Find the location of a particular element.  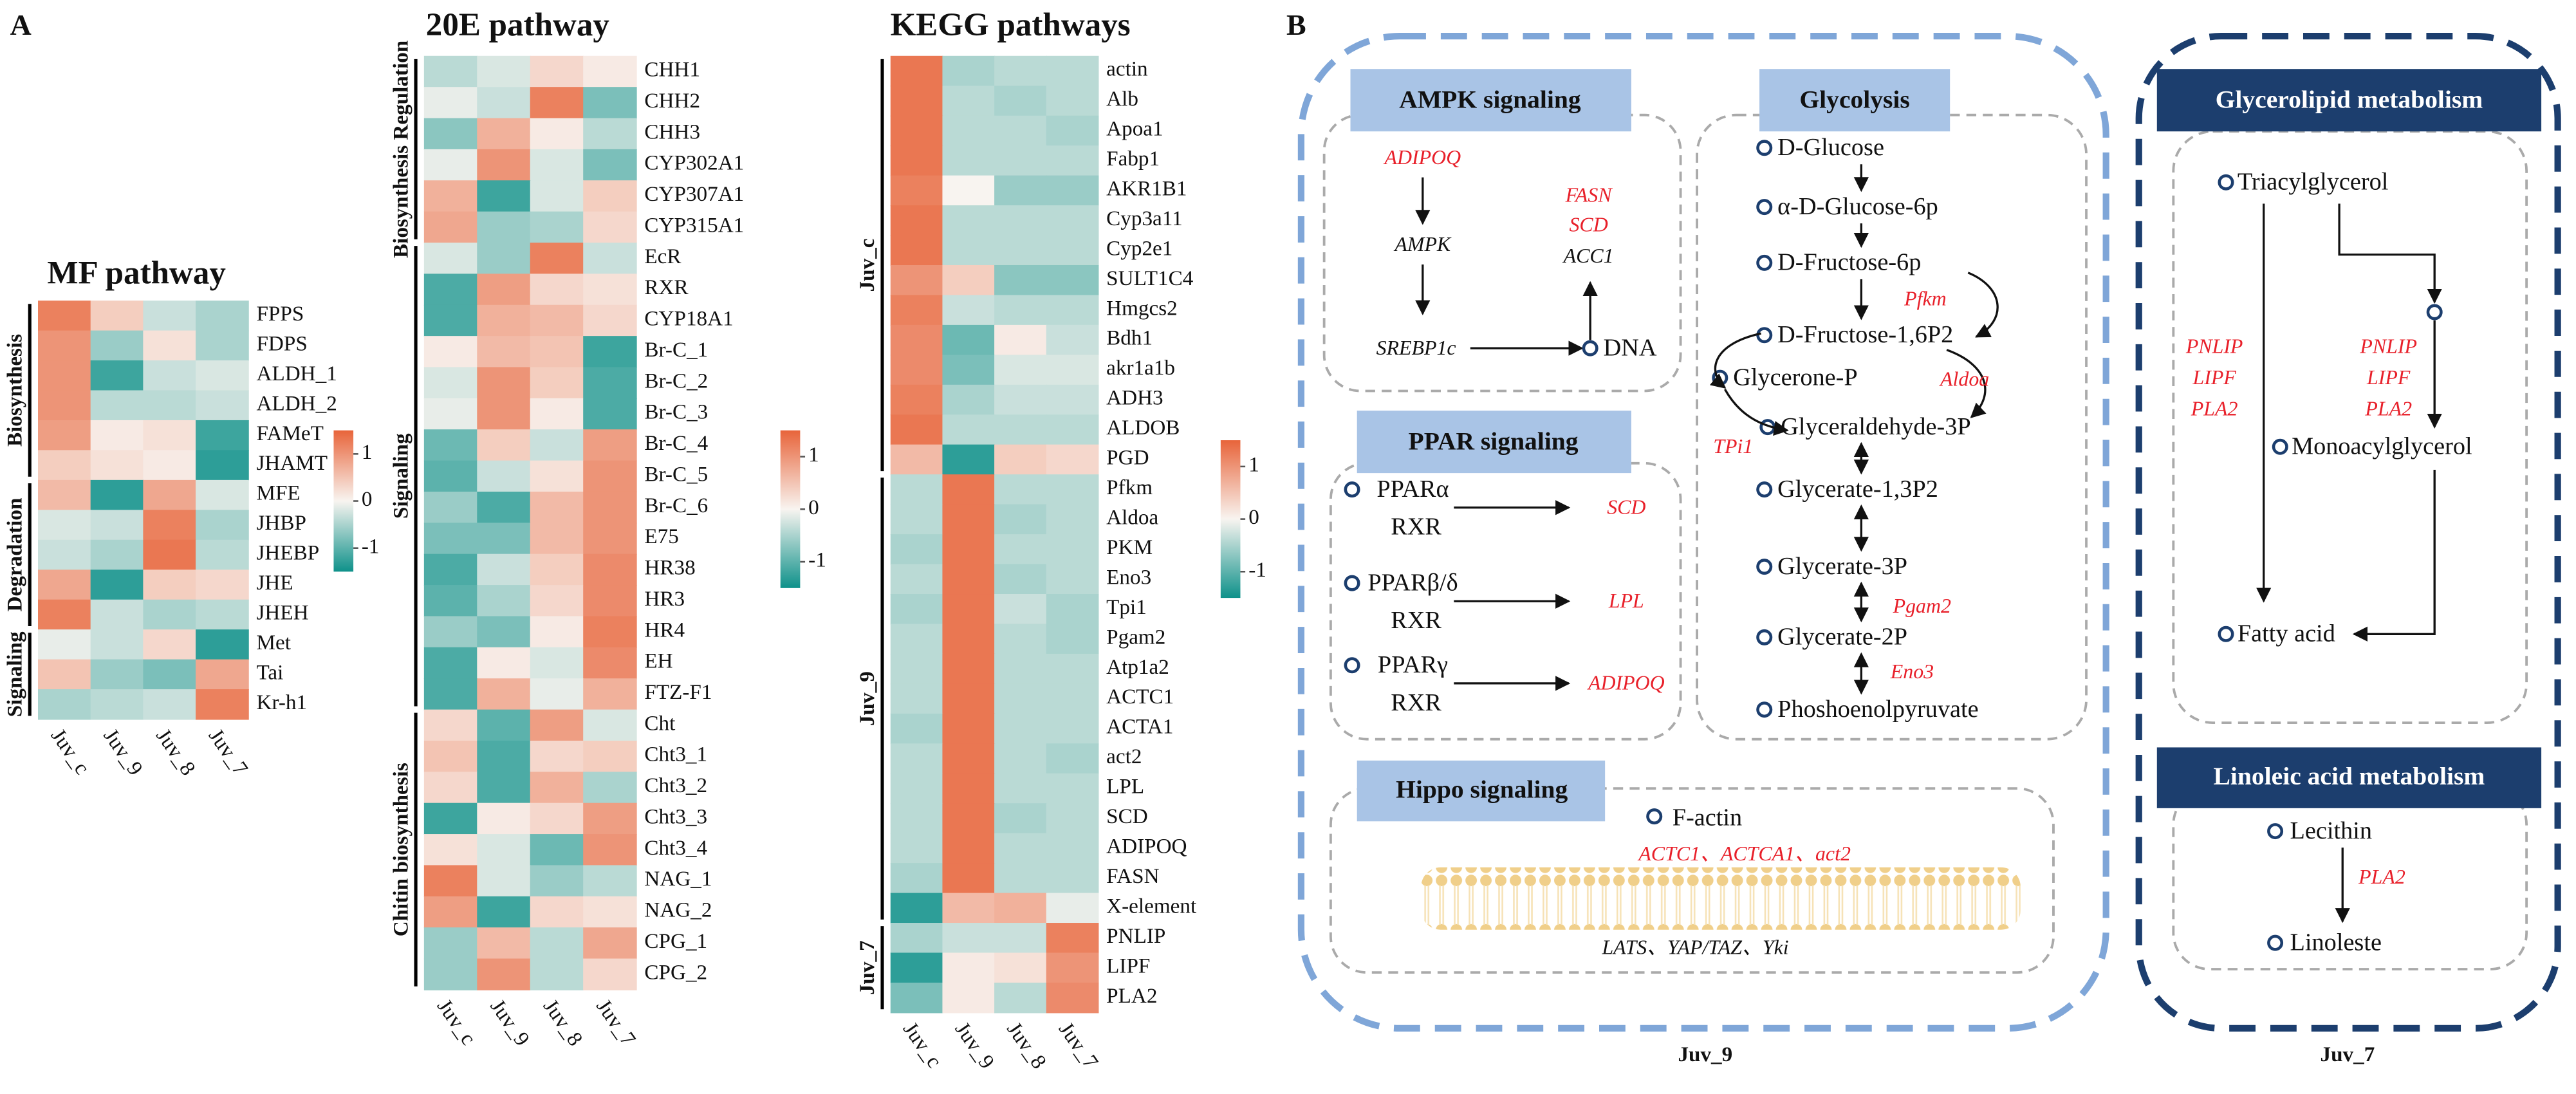

pathway-box is located at coordinates (1502, 253).